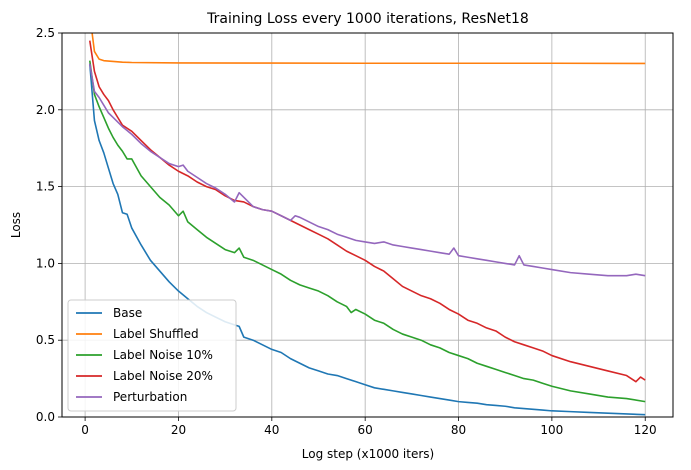 This screenshot has height=470, width=691. What do you see at coordinates (156, 334) in the screenshot?
I see `legend-label: Label Shuffled` at bounding box center [156, 334].